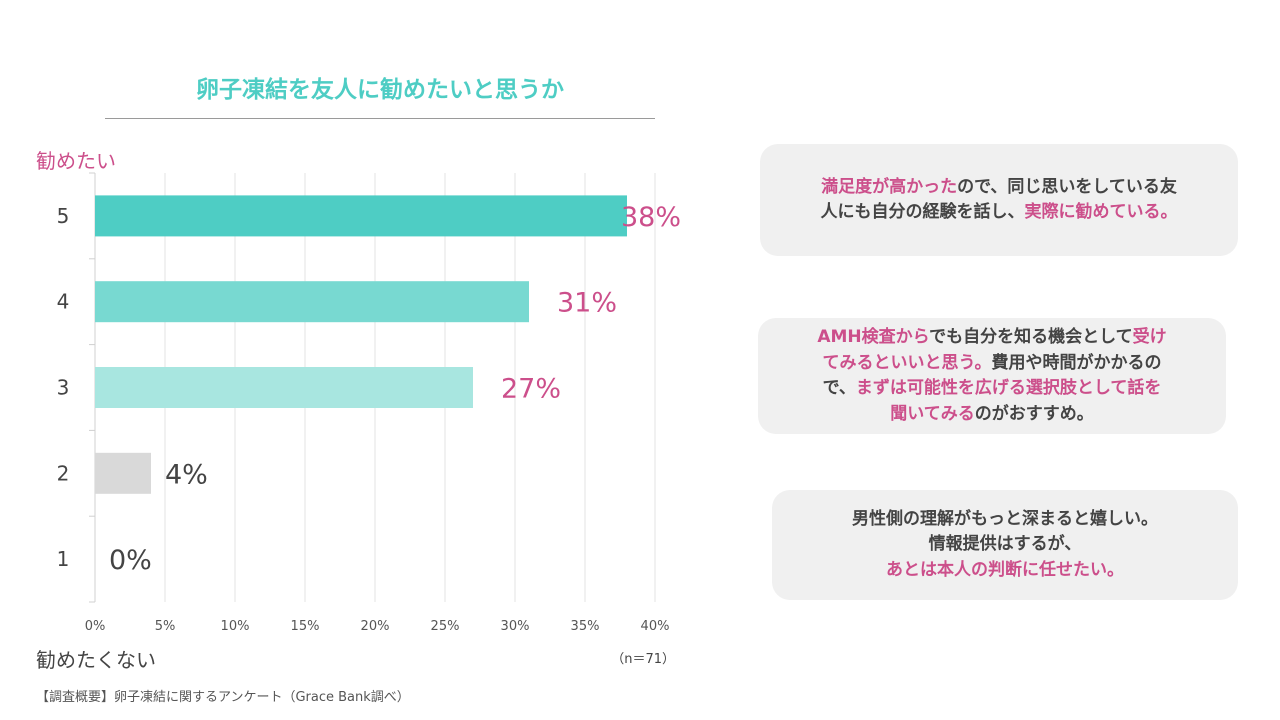  What do you see at coordinates (585, 626) in the screenshot?
I see `x-tick-label: 35%` at bounding box center [585, 626].